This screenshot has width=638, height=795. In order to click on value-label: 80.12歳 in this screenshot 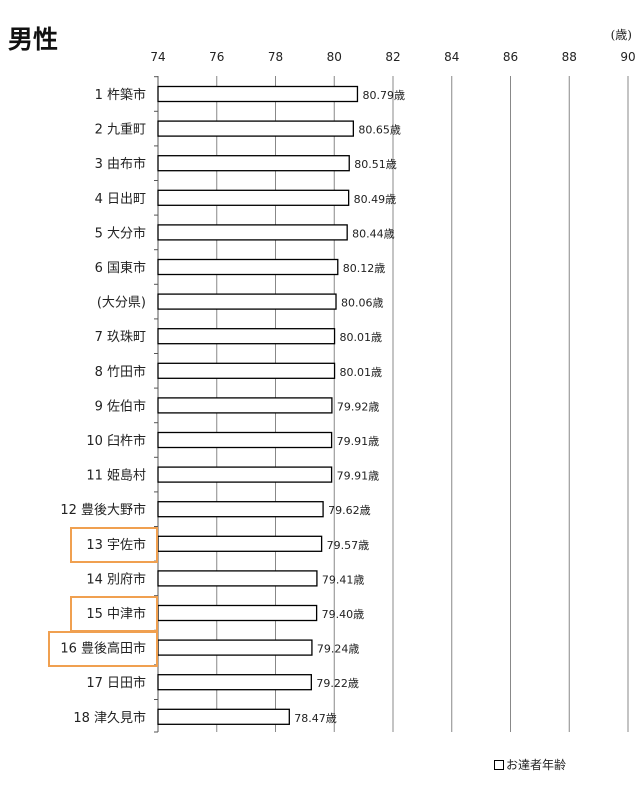, I will do `click(364, 268)`.